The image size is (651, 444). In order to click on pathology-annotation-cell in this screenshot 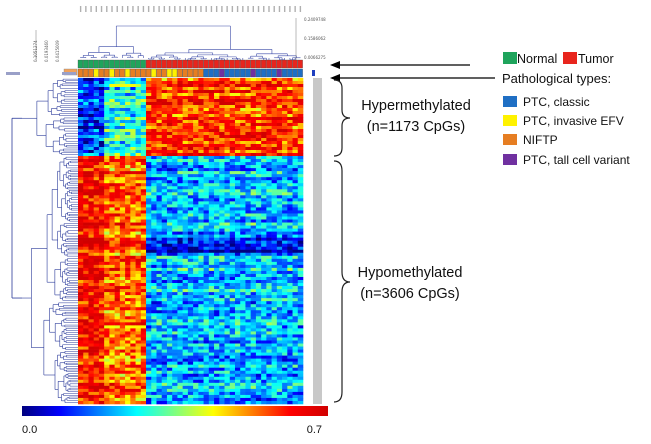, I will do `click(185, 73)`.